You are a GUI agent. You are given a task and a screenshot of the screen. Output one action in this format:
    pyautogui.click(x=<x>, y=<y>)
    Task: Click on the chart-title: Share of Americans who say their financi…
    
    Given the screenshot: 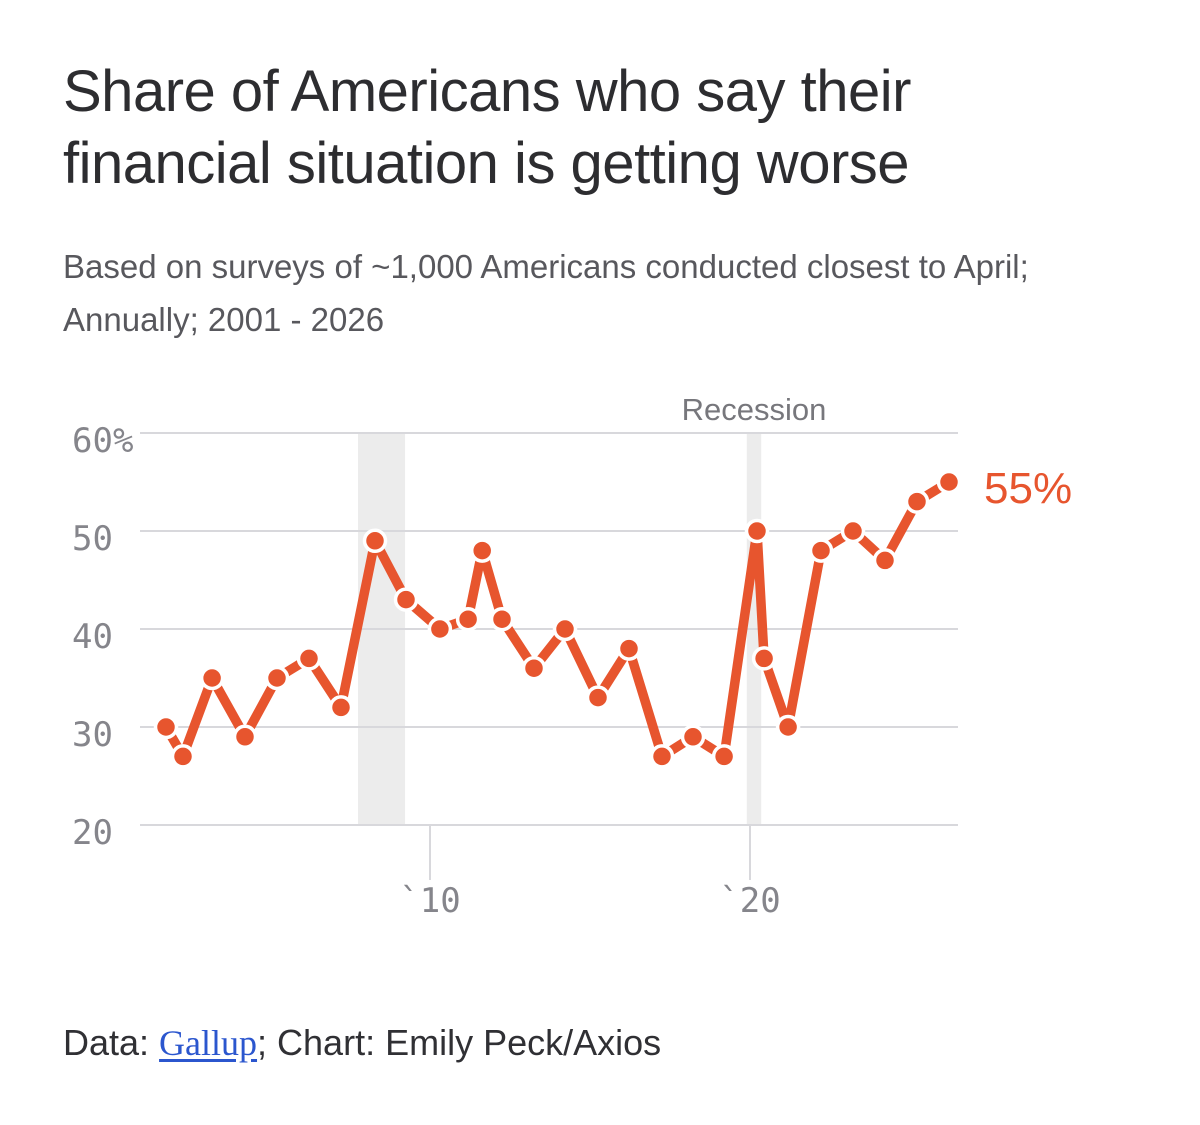 What is the action you would take?
    pyautogui.click(x=487, y=128)
    